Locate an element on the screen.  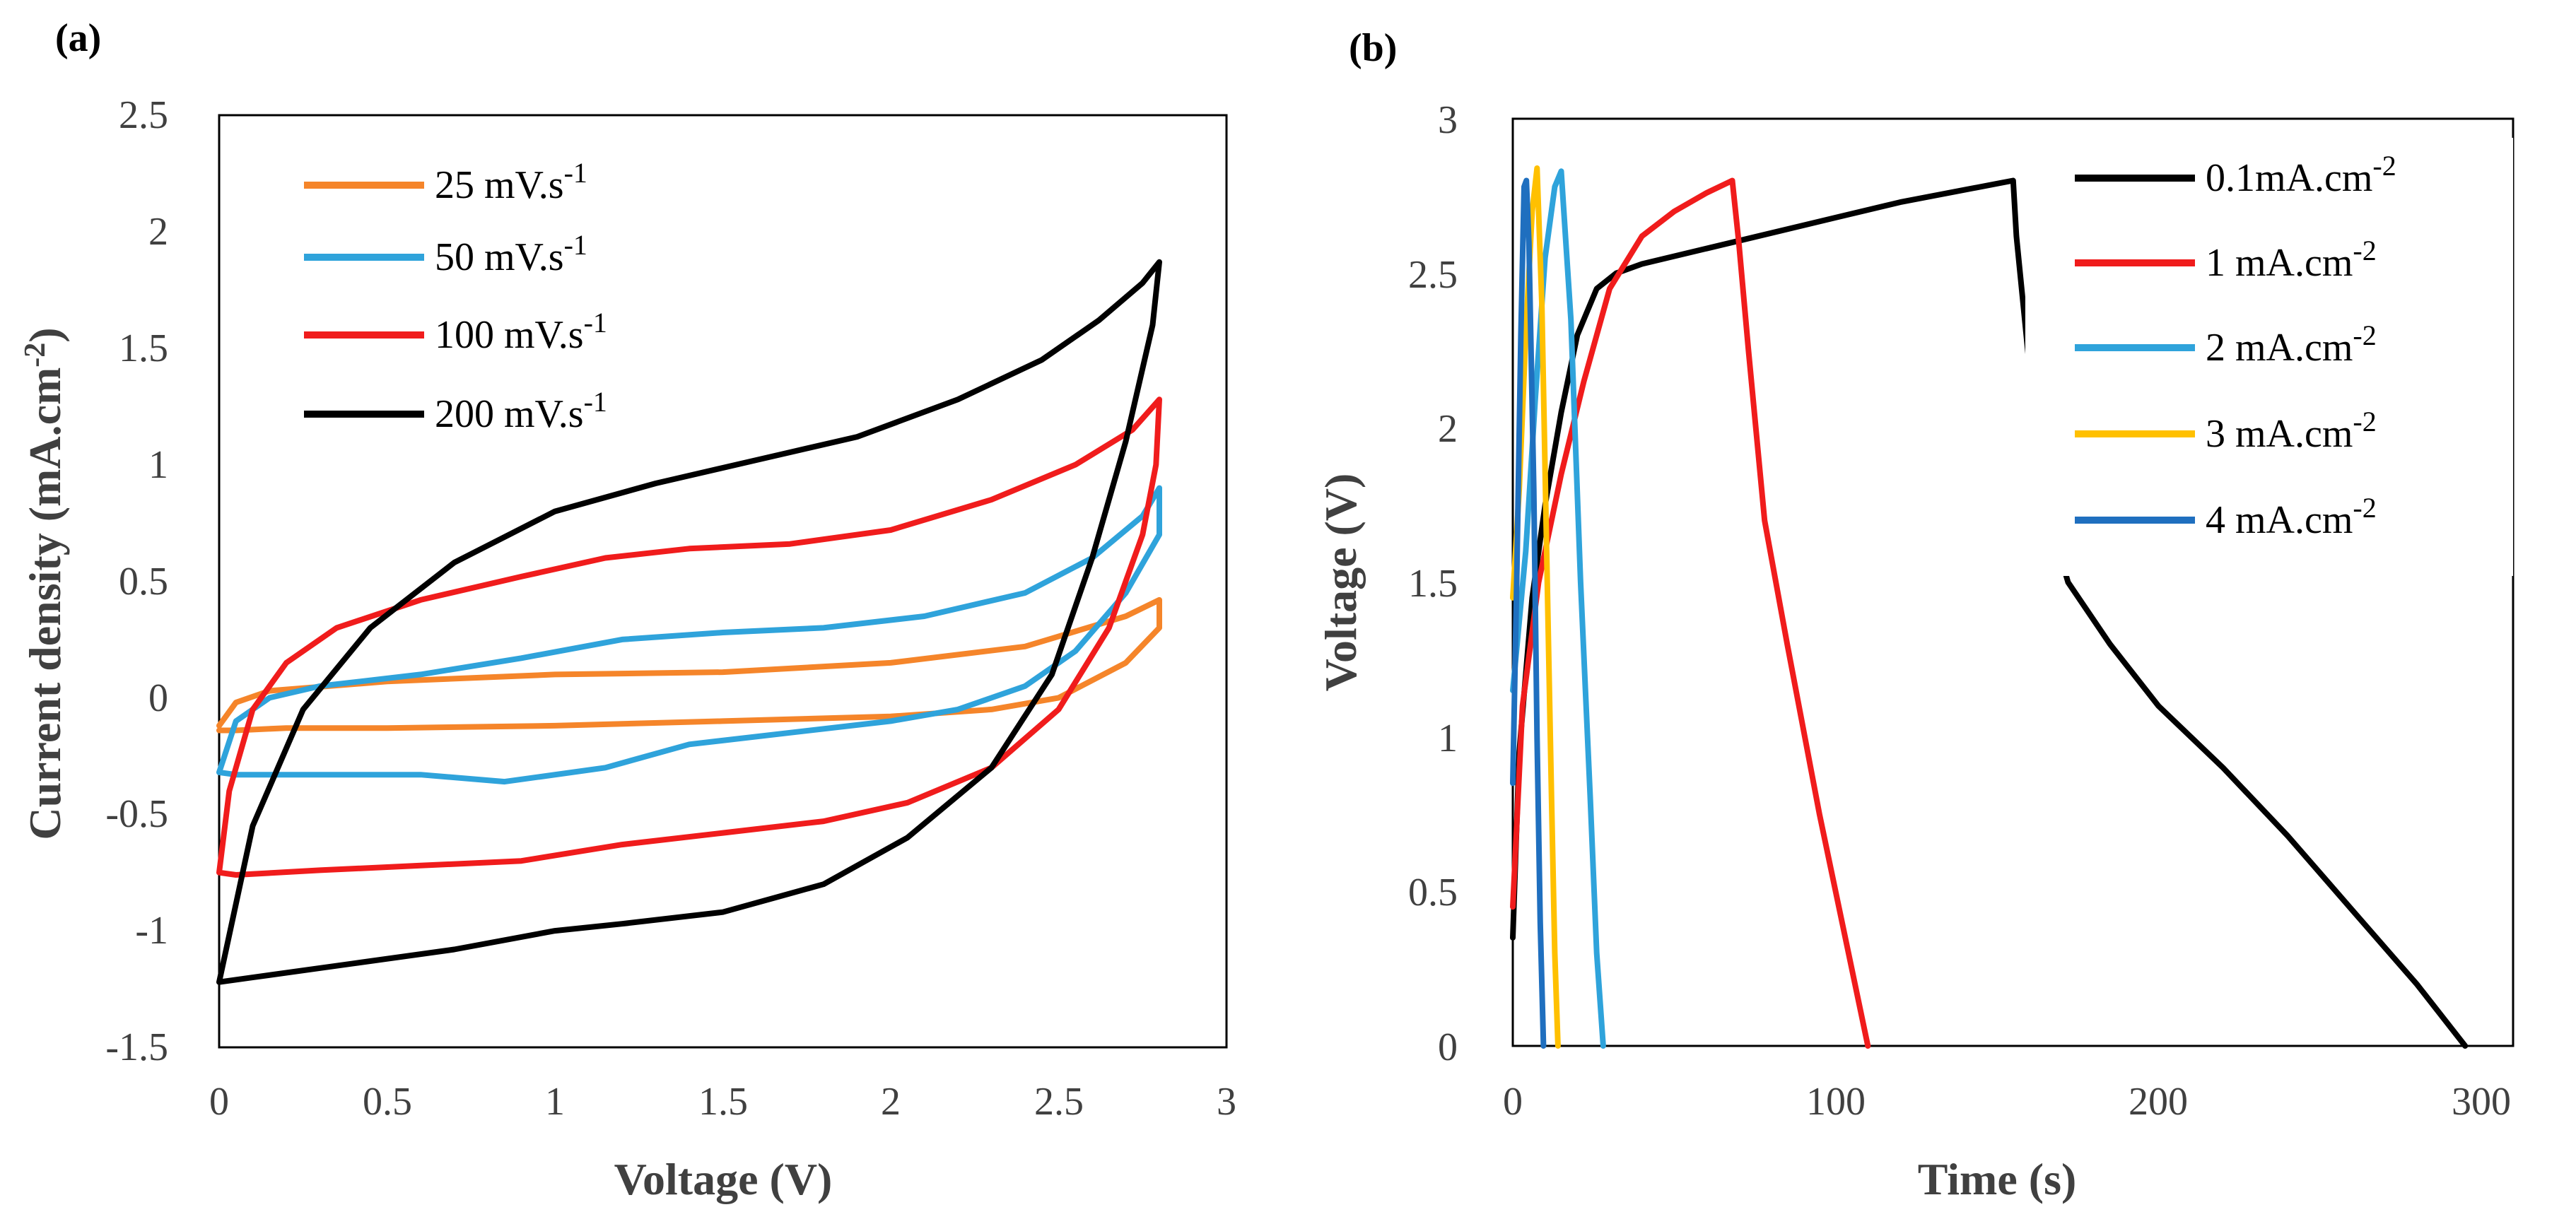
panel-a-y-tick: 2.5 is located at coordinates (143, 115).